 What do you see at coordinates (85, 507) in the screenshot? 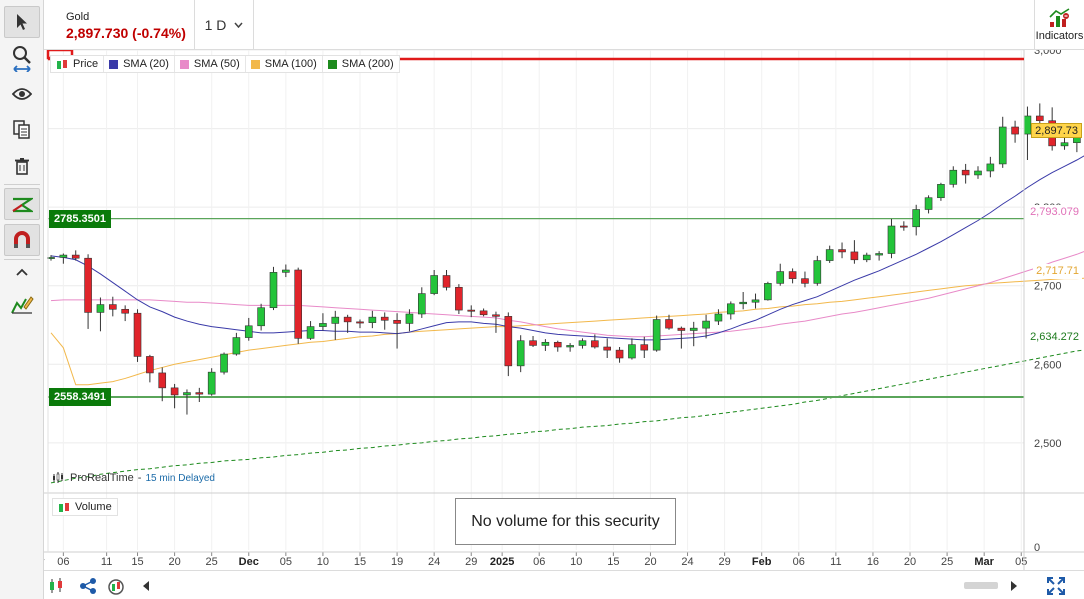
I see `volume-legend: Volume` at bounding box center [85, 507].